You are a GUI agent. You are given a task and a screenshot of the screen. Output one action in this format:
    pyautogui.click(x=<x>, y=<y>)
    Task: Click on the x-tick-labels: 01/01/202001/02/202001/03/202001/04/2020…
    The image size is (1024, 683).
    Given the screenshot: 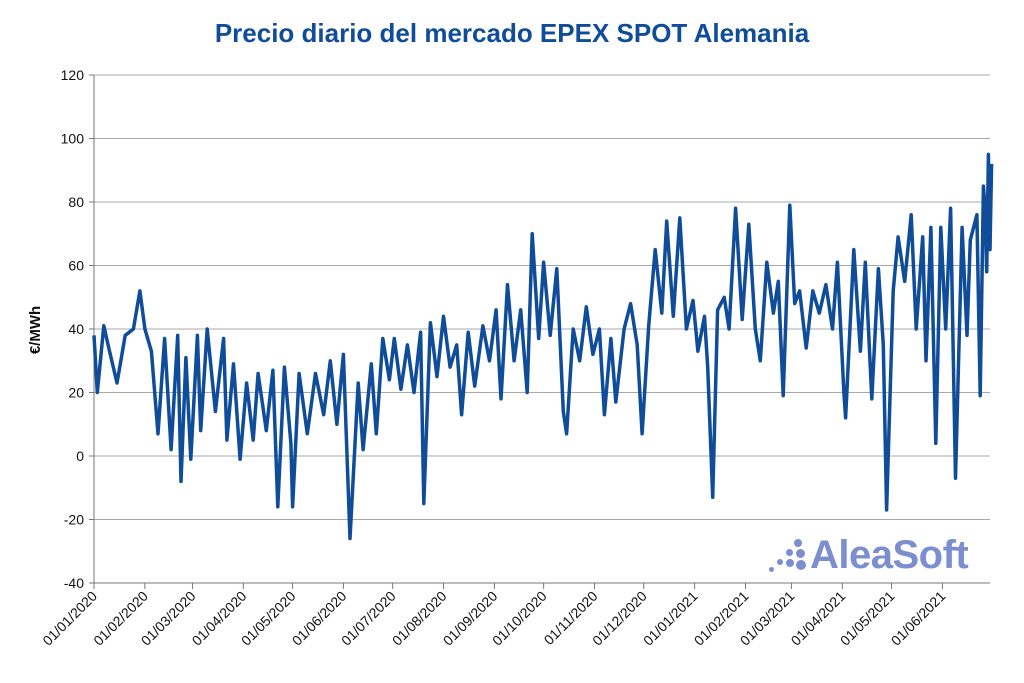 What is the action you would take?
    pyautogui.click(x=494, y=616)
    